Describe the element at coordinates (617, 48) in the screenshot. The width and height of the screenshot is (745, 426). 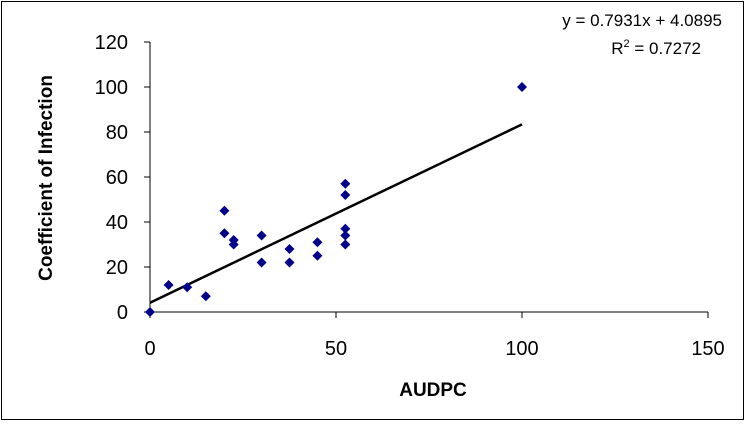
I see `r-squared-prefix: R` at that location.